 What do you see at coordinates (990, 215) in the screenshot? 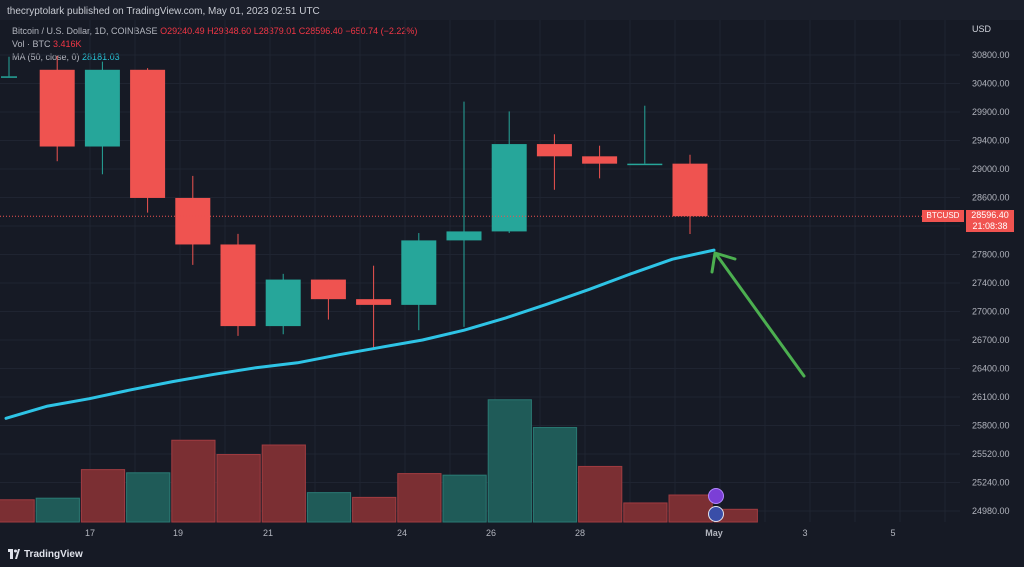
I see `last-price: 28596.40` at bounding box center [990, 215].